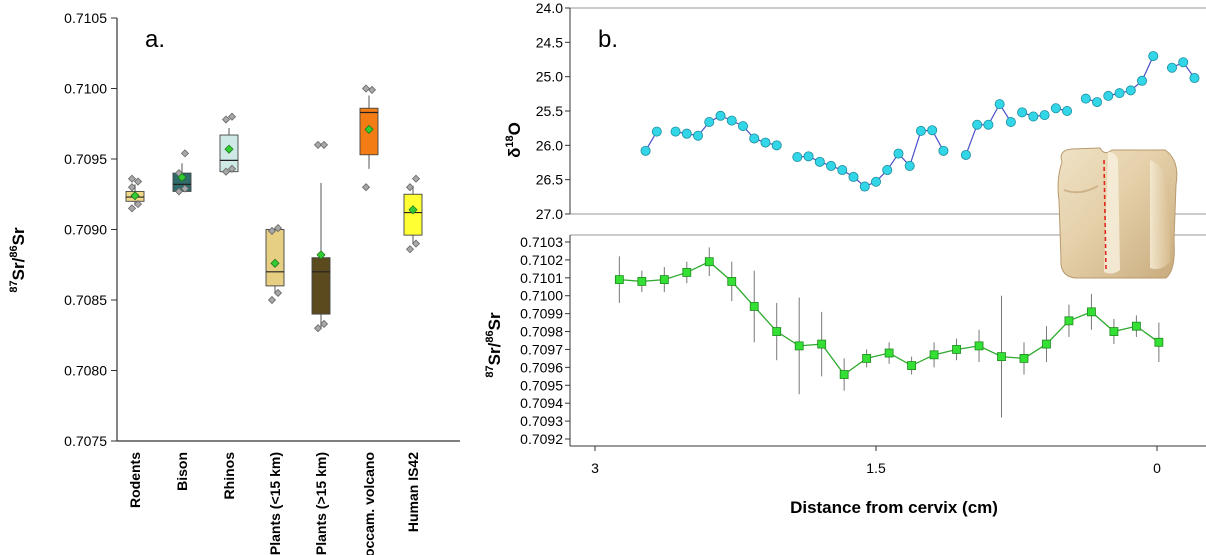 Image resolution: width=1206 pixels, height=555 pixels. What do you see at coordinates (85, 89) in the screenshot?
I see `panel-a-y-tick-label: 0.7100` at bounding box center [85, 89].